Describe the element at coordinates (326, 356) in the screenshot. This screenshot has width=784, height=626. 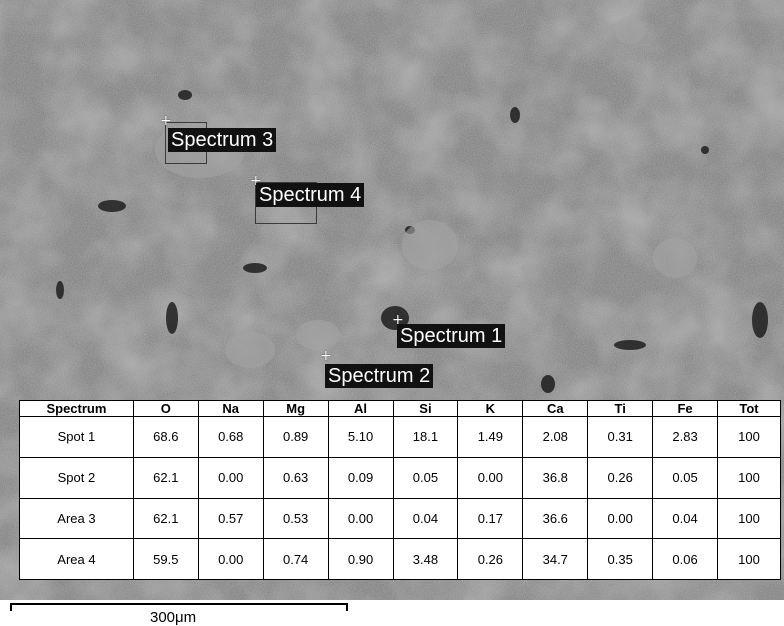
I see `spectrum-2-marker: +` at that location.